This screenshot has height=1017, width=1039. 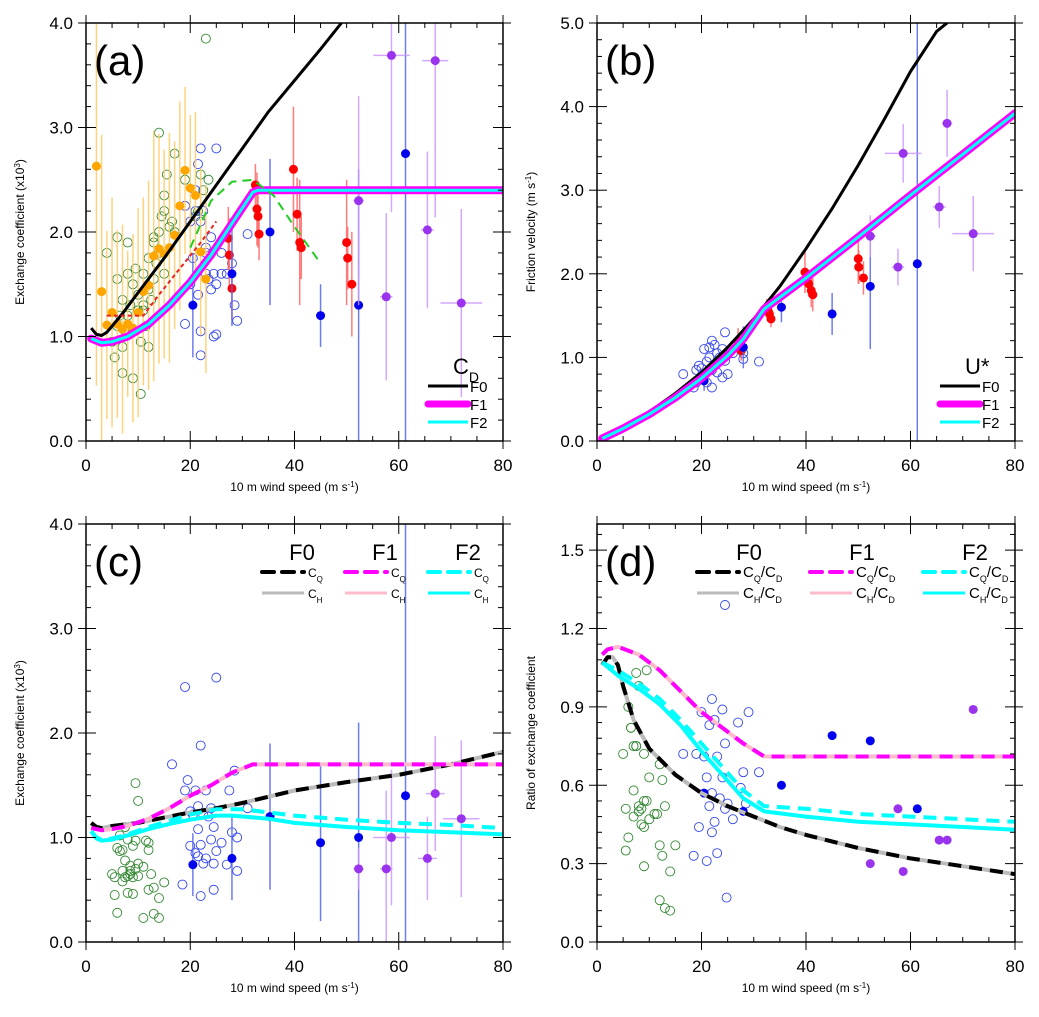 I want to click on legend-label: F2, so click(x=991, y=423).